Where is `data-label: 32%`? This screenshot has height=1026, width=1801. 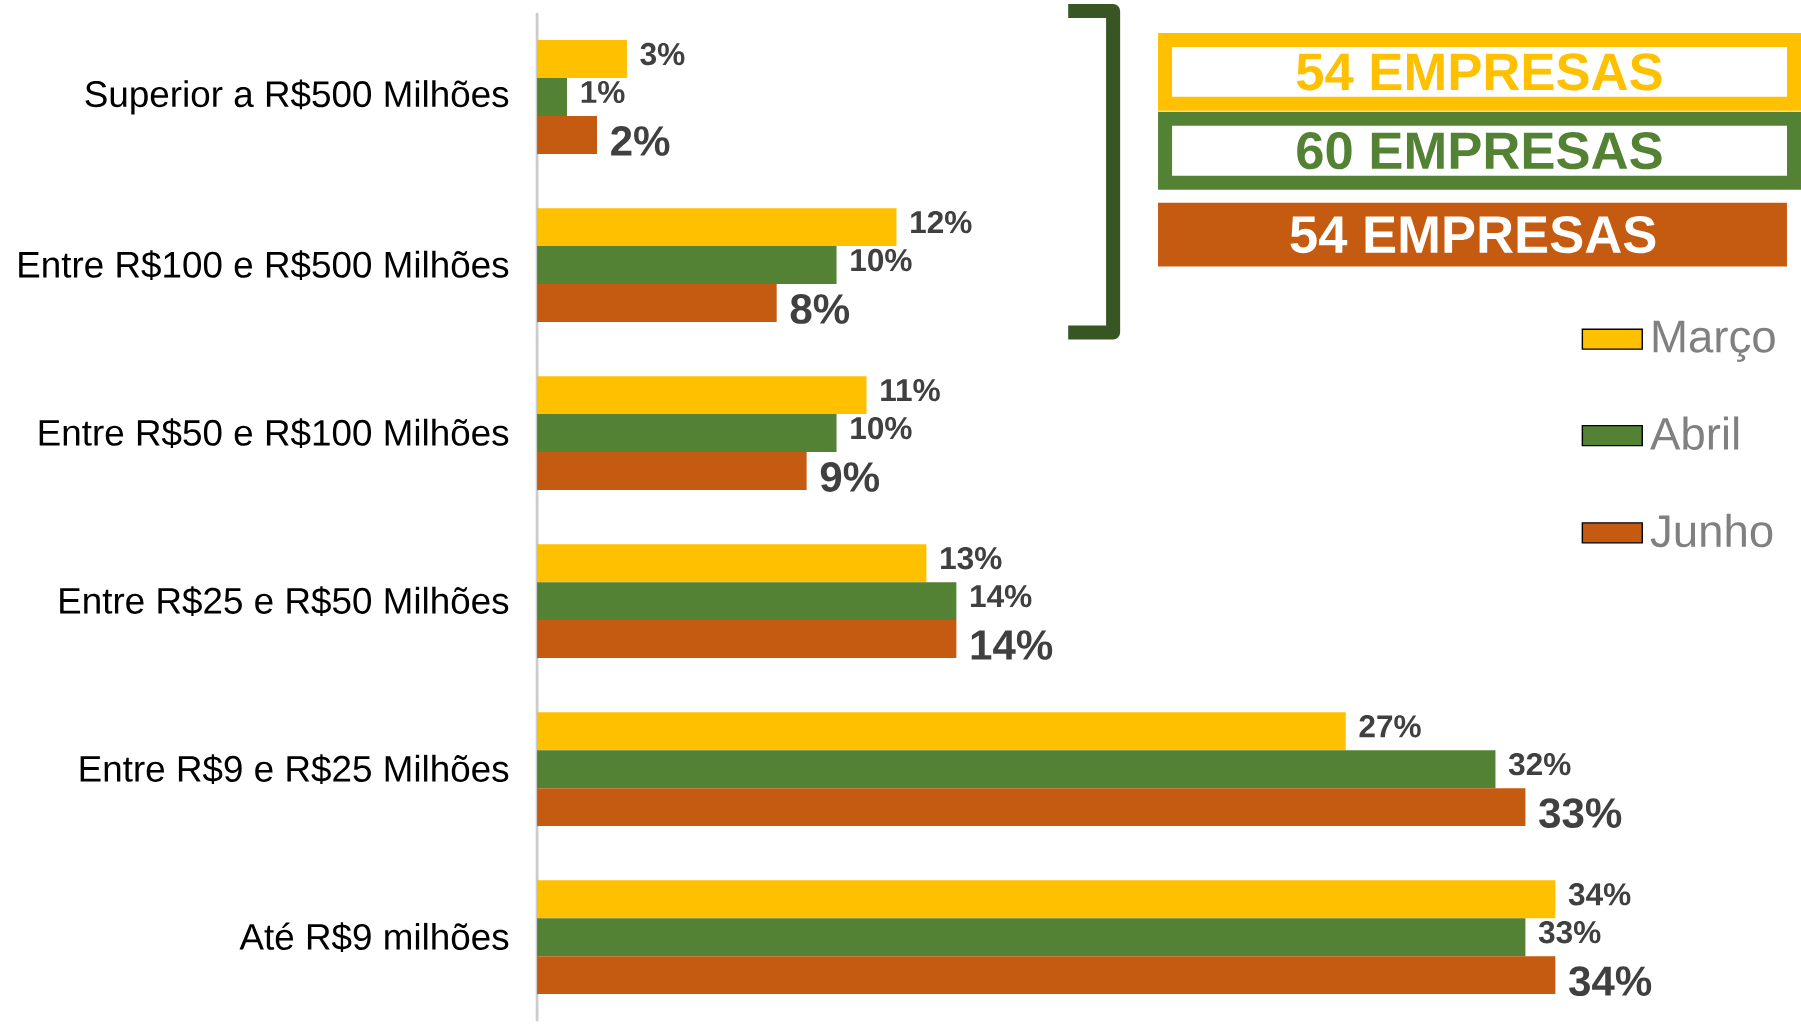
data-label: 32% is located at coordinates (1539, 764).